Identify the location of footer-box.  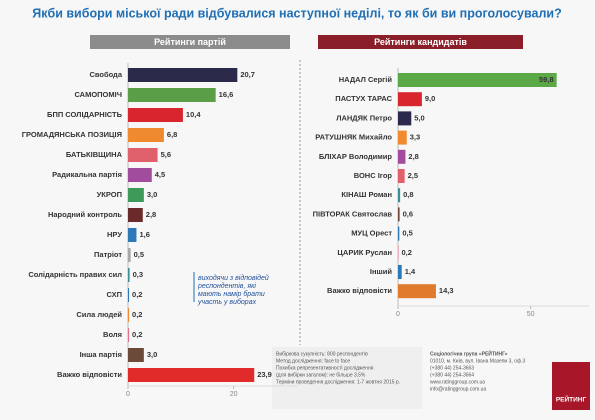
(347, 378).